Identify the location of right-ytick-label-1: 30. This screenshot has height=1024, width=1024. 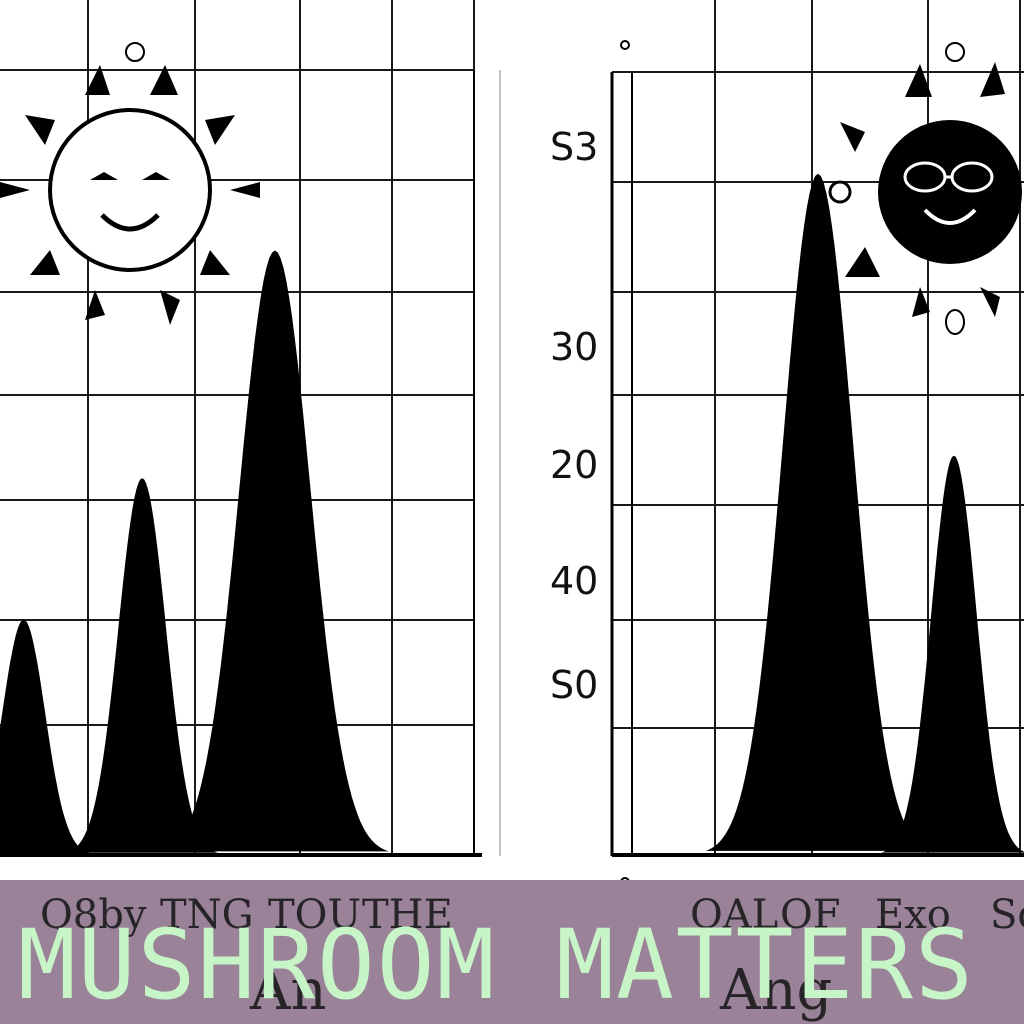
(574, 347).